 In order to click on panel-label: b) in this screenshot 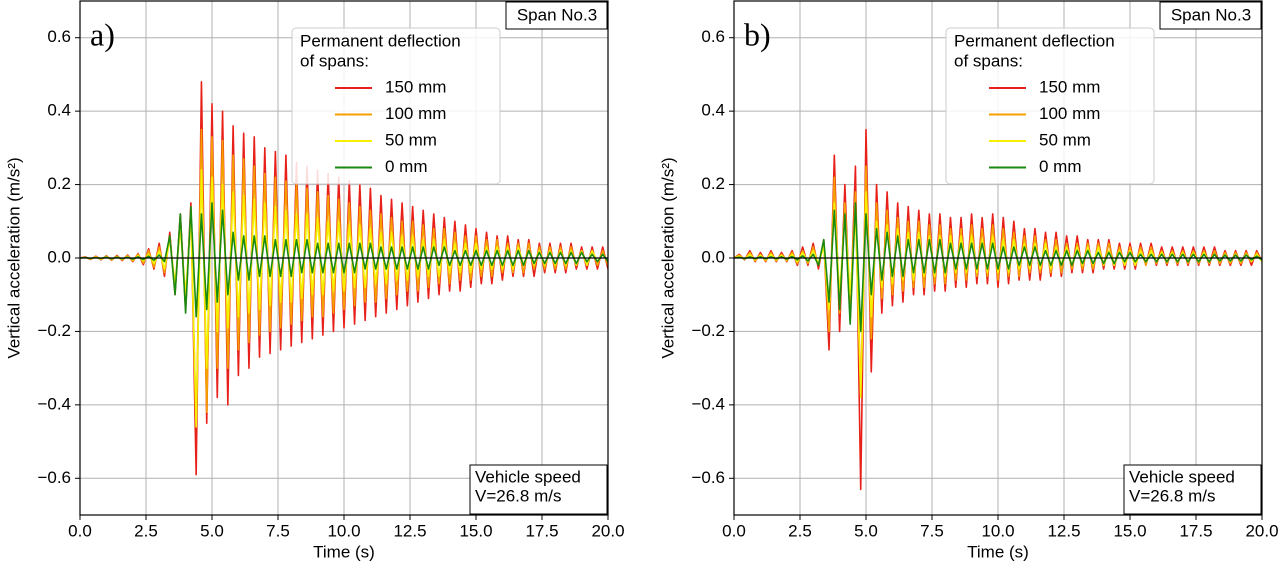, I will do `click(757, 34)`.